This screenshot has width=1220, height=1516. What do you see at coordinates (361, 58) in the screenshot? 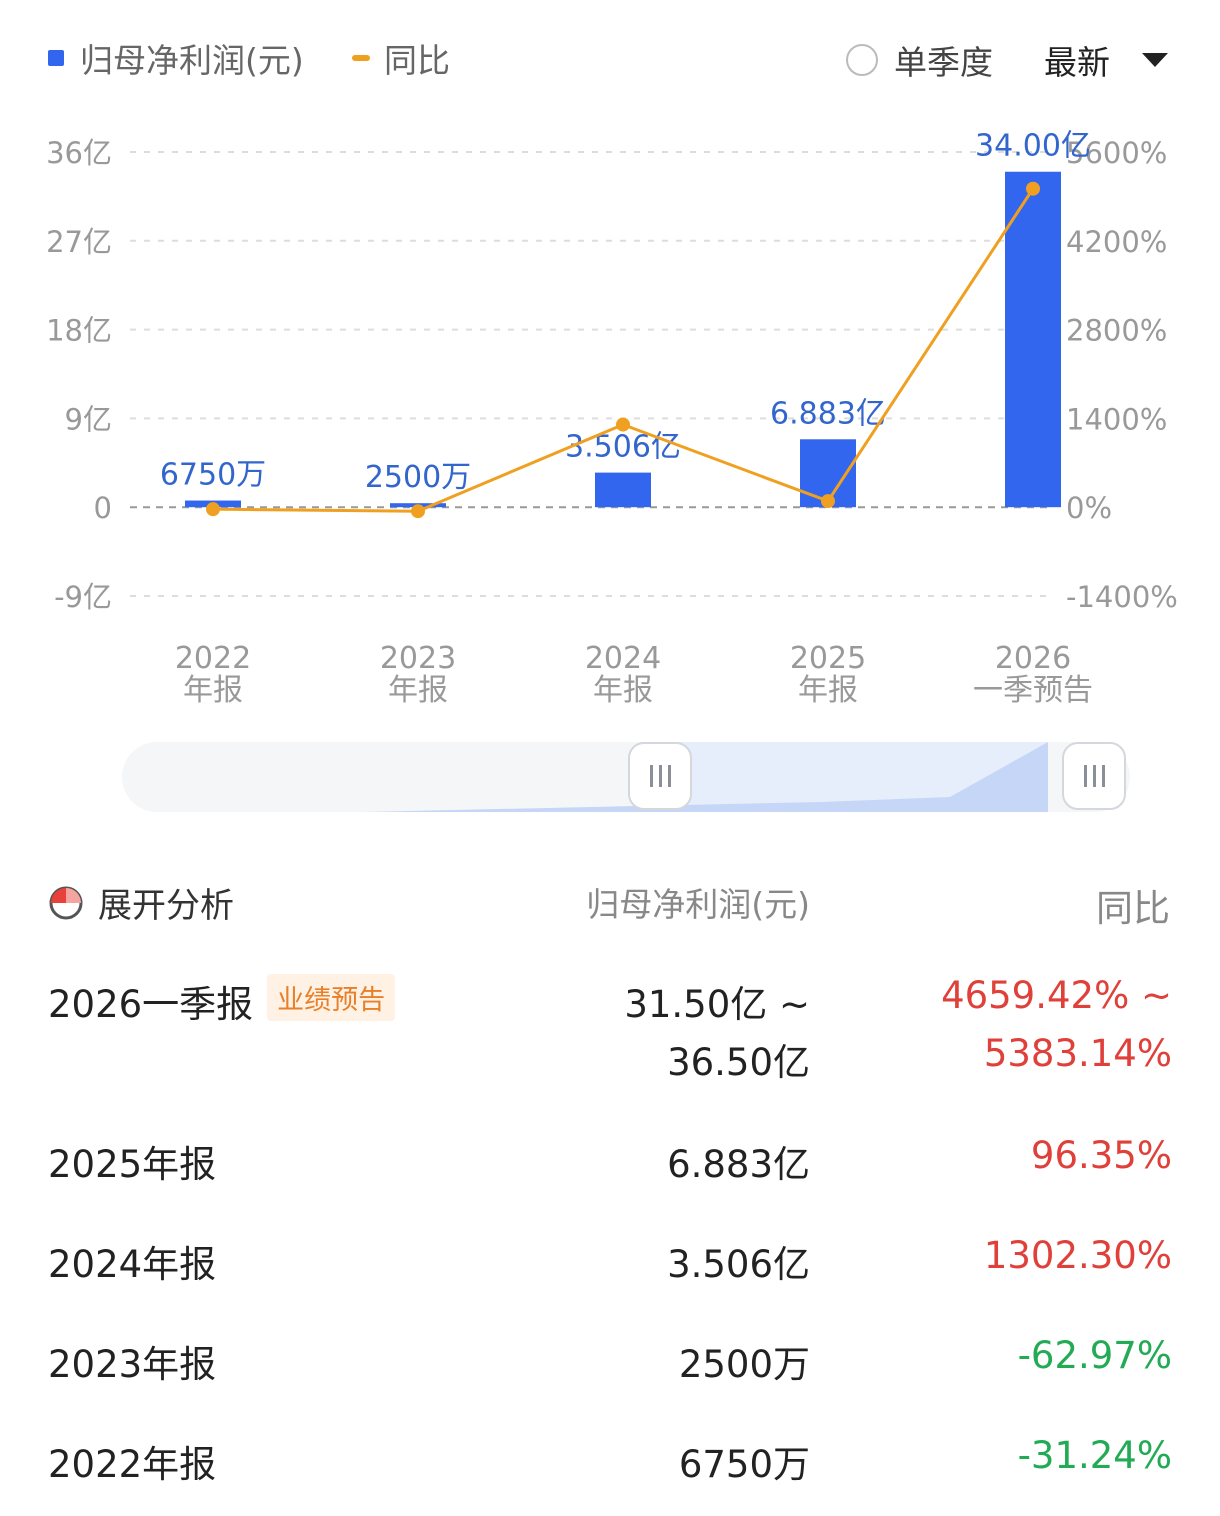
I see `line-swatch-icon` at bounding box center [361, 58].